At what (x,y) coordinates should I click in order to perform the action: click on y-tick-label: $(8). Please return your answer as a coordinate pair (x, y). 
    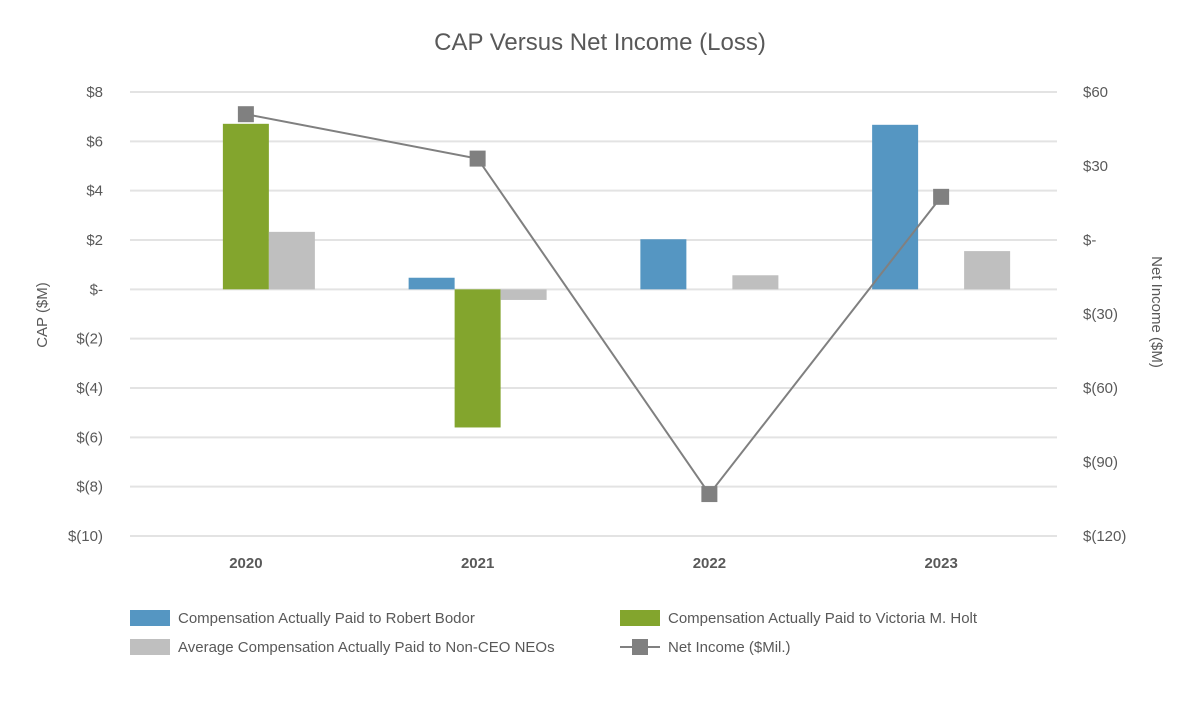
    Looking at the image, I should click on (89, 487).